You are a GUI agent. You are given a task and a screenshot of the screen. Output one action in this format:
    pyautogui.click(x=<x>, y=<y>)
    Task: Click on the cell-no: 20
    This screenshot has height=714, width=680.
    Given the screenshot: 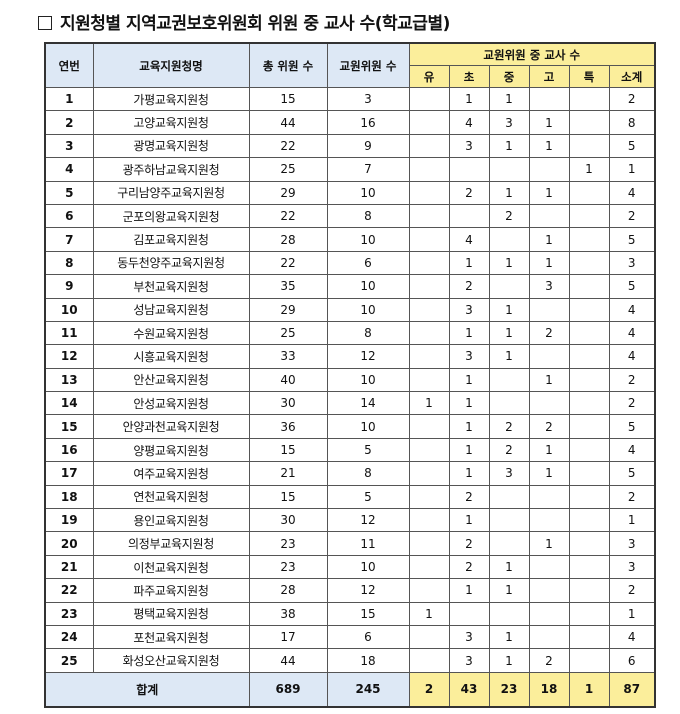 What is the action you would take?
    pyautogui.click(x=69, y=543)
    